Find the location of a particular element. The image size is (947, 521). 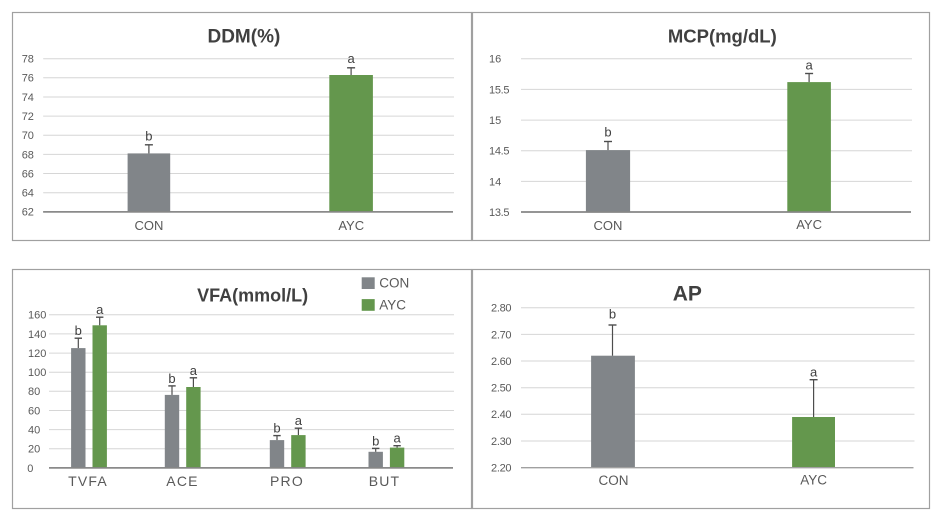

svg-text: 68 is located at coordinates (28, 155).